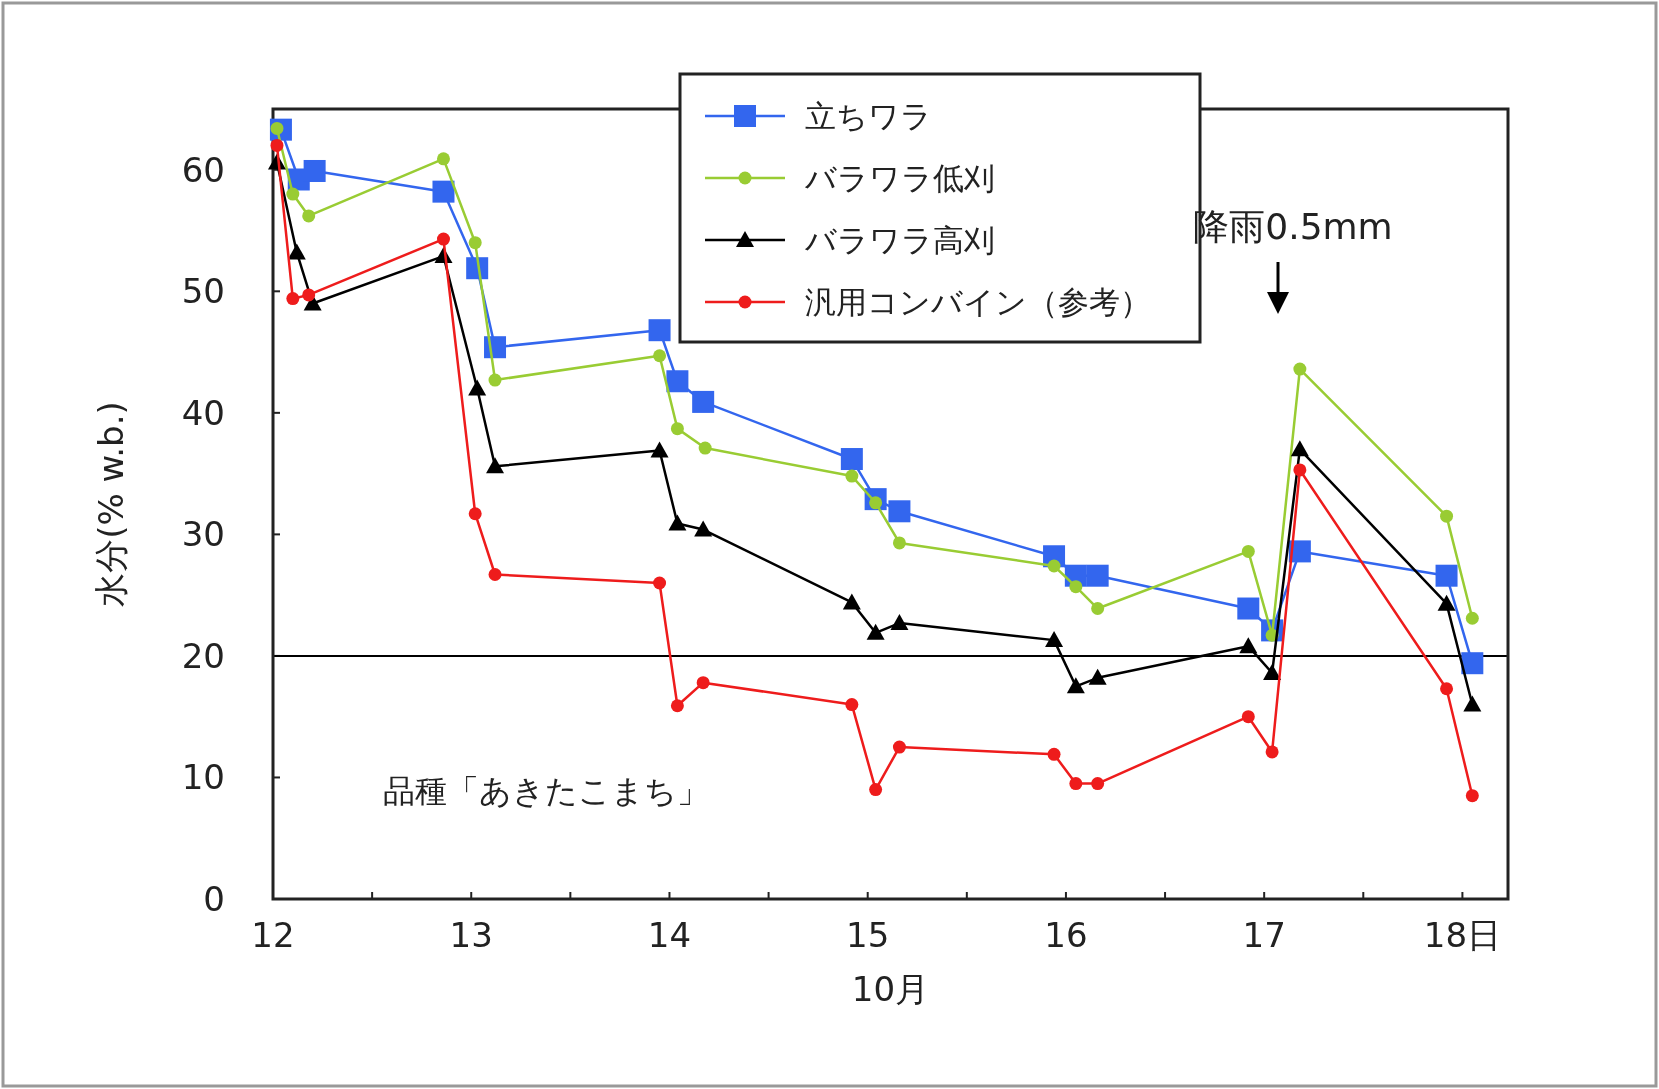 This screenshot has height=1089, width=1659. Describe the element at coordinates (546, 790) in the screenshot. I see `annotation: 品種「あきたこまち」` at that location.